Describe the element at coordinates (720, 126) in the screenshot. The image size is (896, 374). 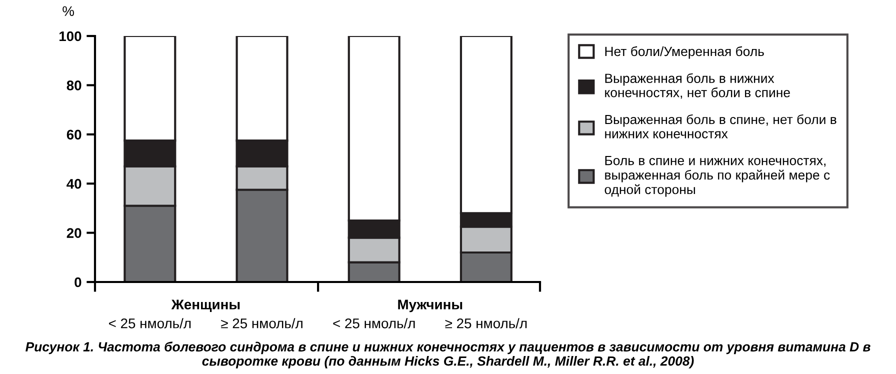
I see `legend-label: Выраженная боль в спине, нет боли в нижних конечностях` at that location.